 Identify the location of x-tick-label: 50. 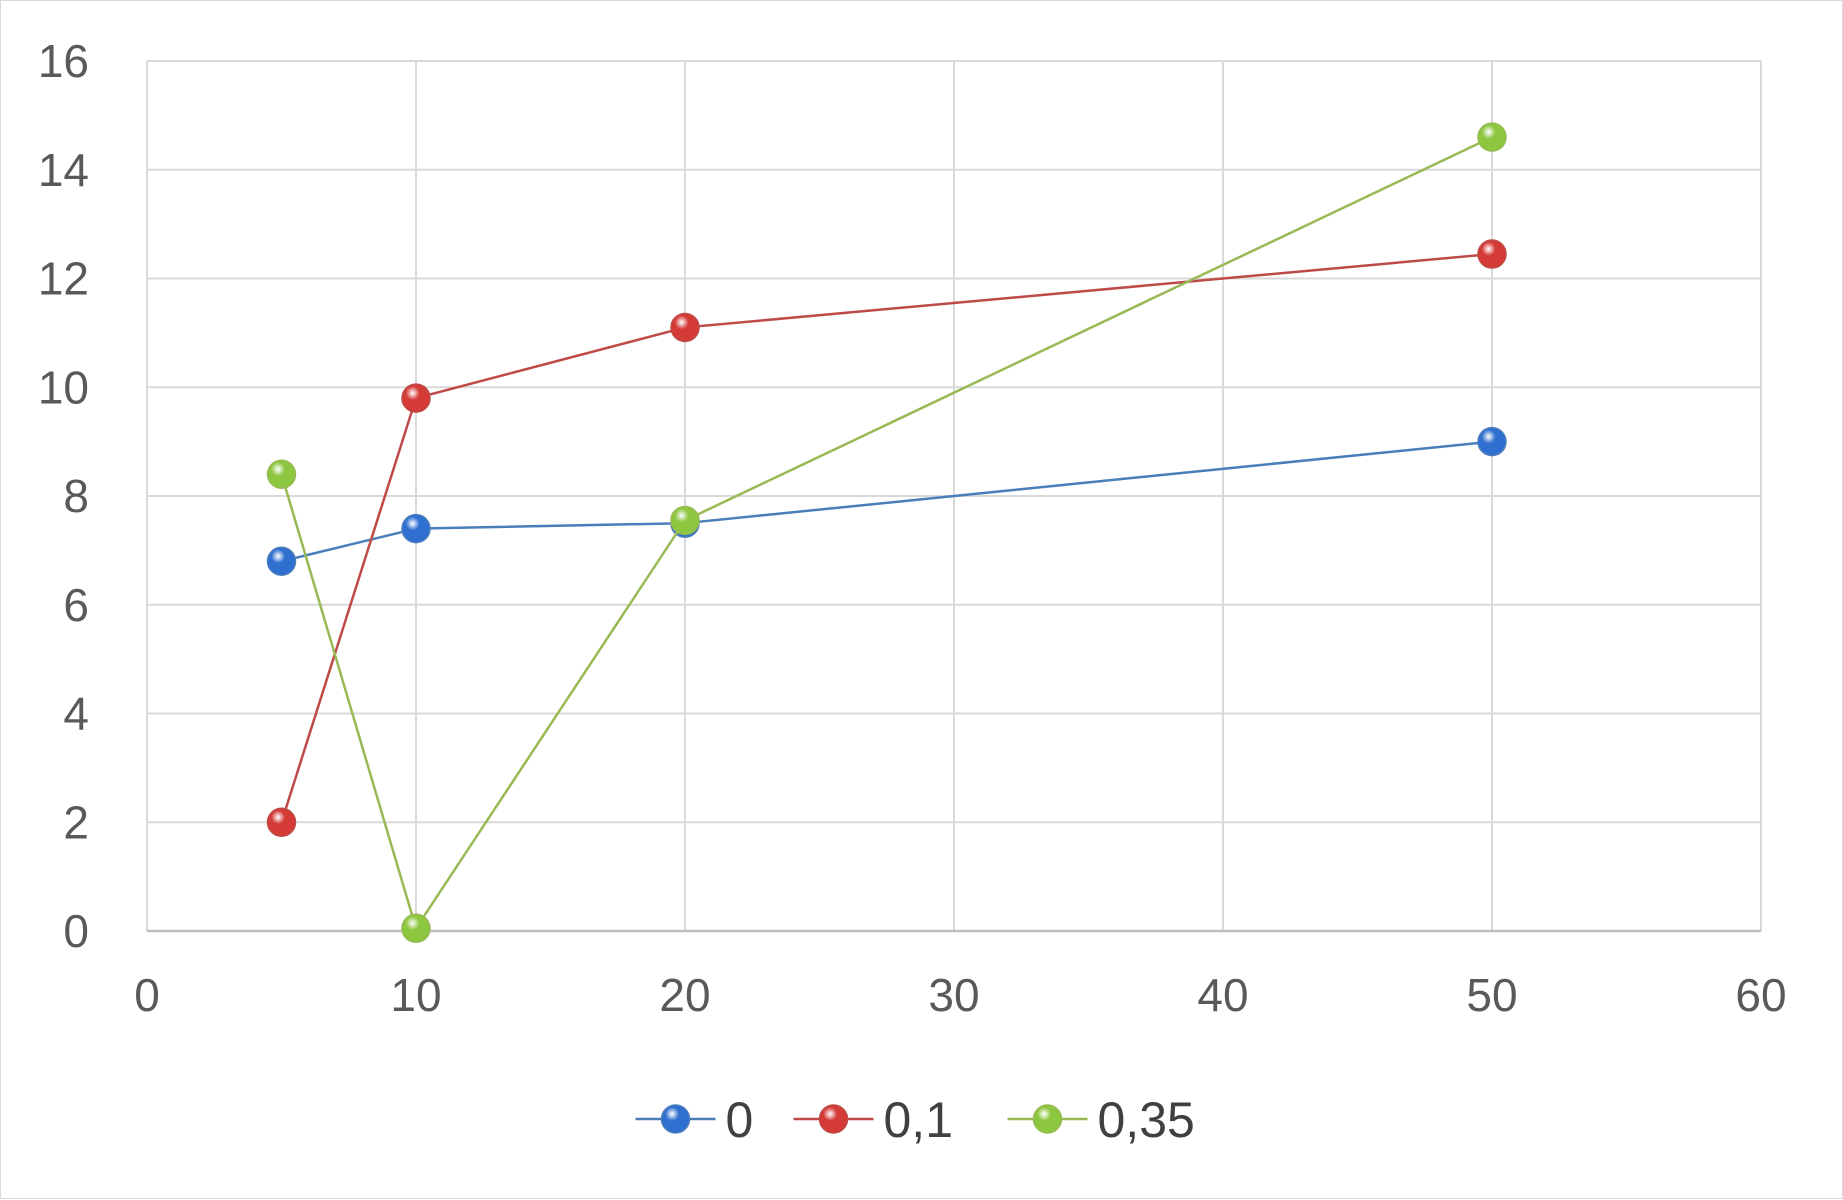
(1491, 995).